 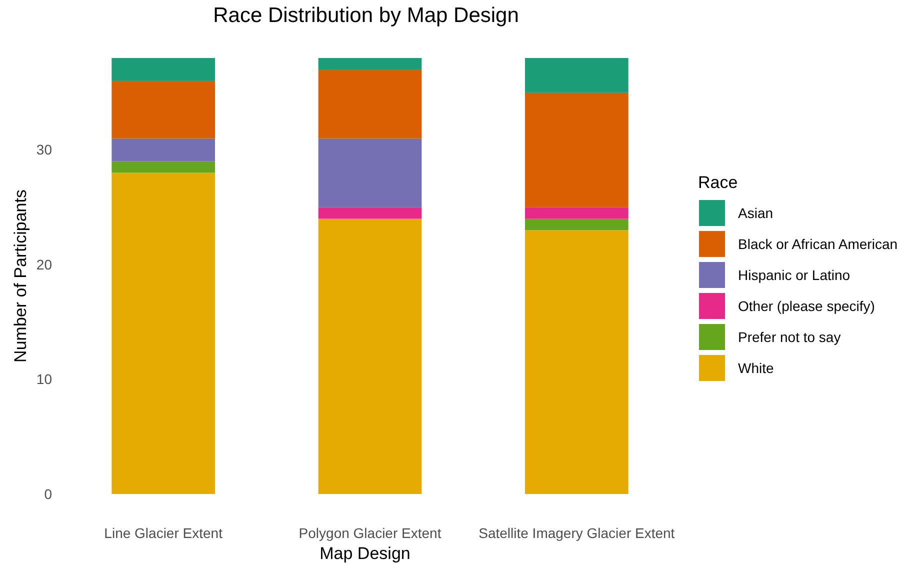 What do you see at coordinates (20, 276) in the screenshot?
I see `y-axis-title: Number of Participants` at bounding box center [20, 276].